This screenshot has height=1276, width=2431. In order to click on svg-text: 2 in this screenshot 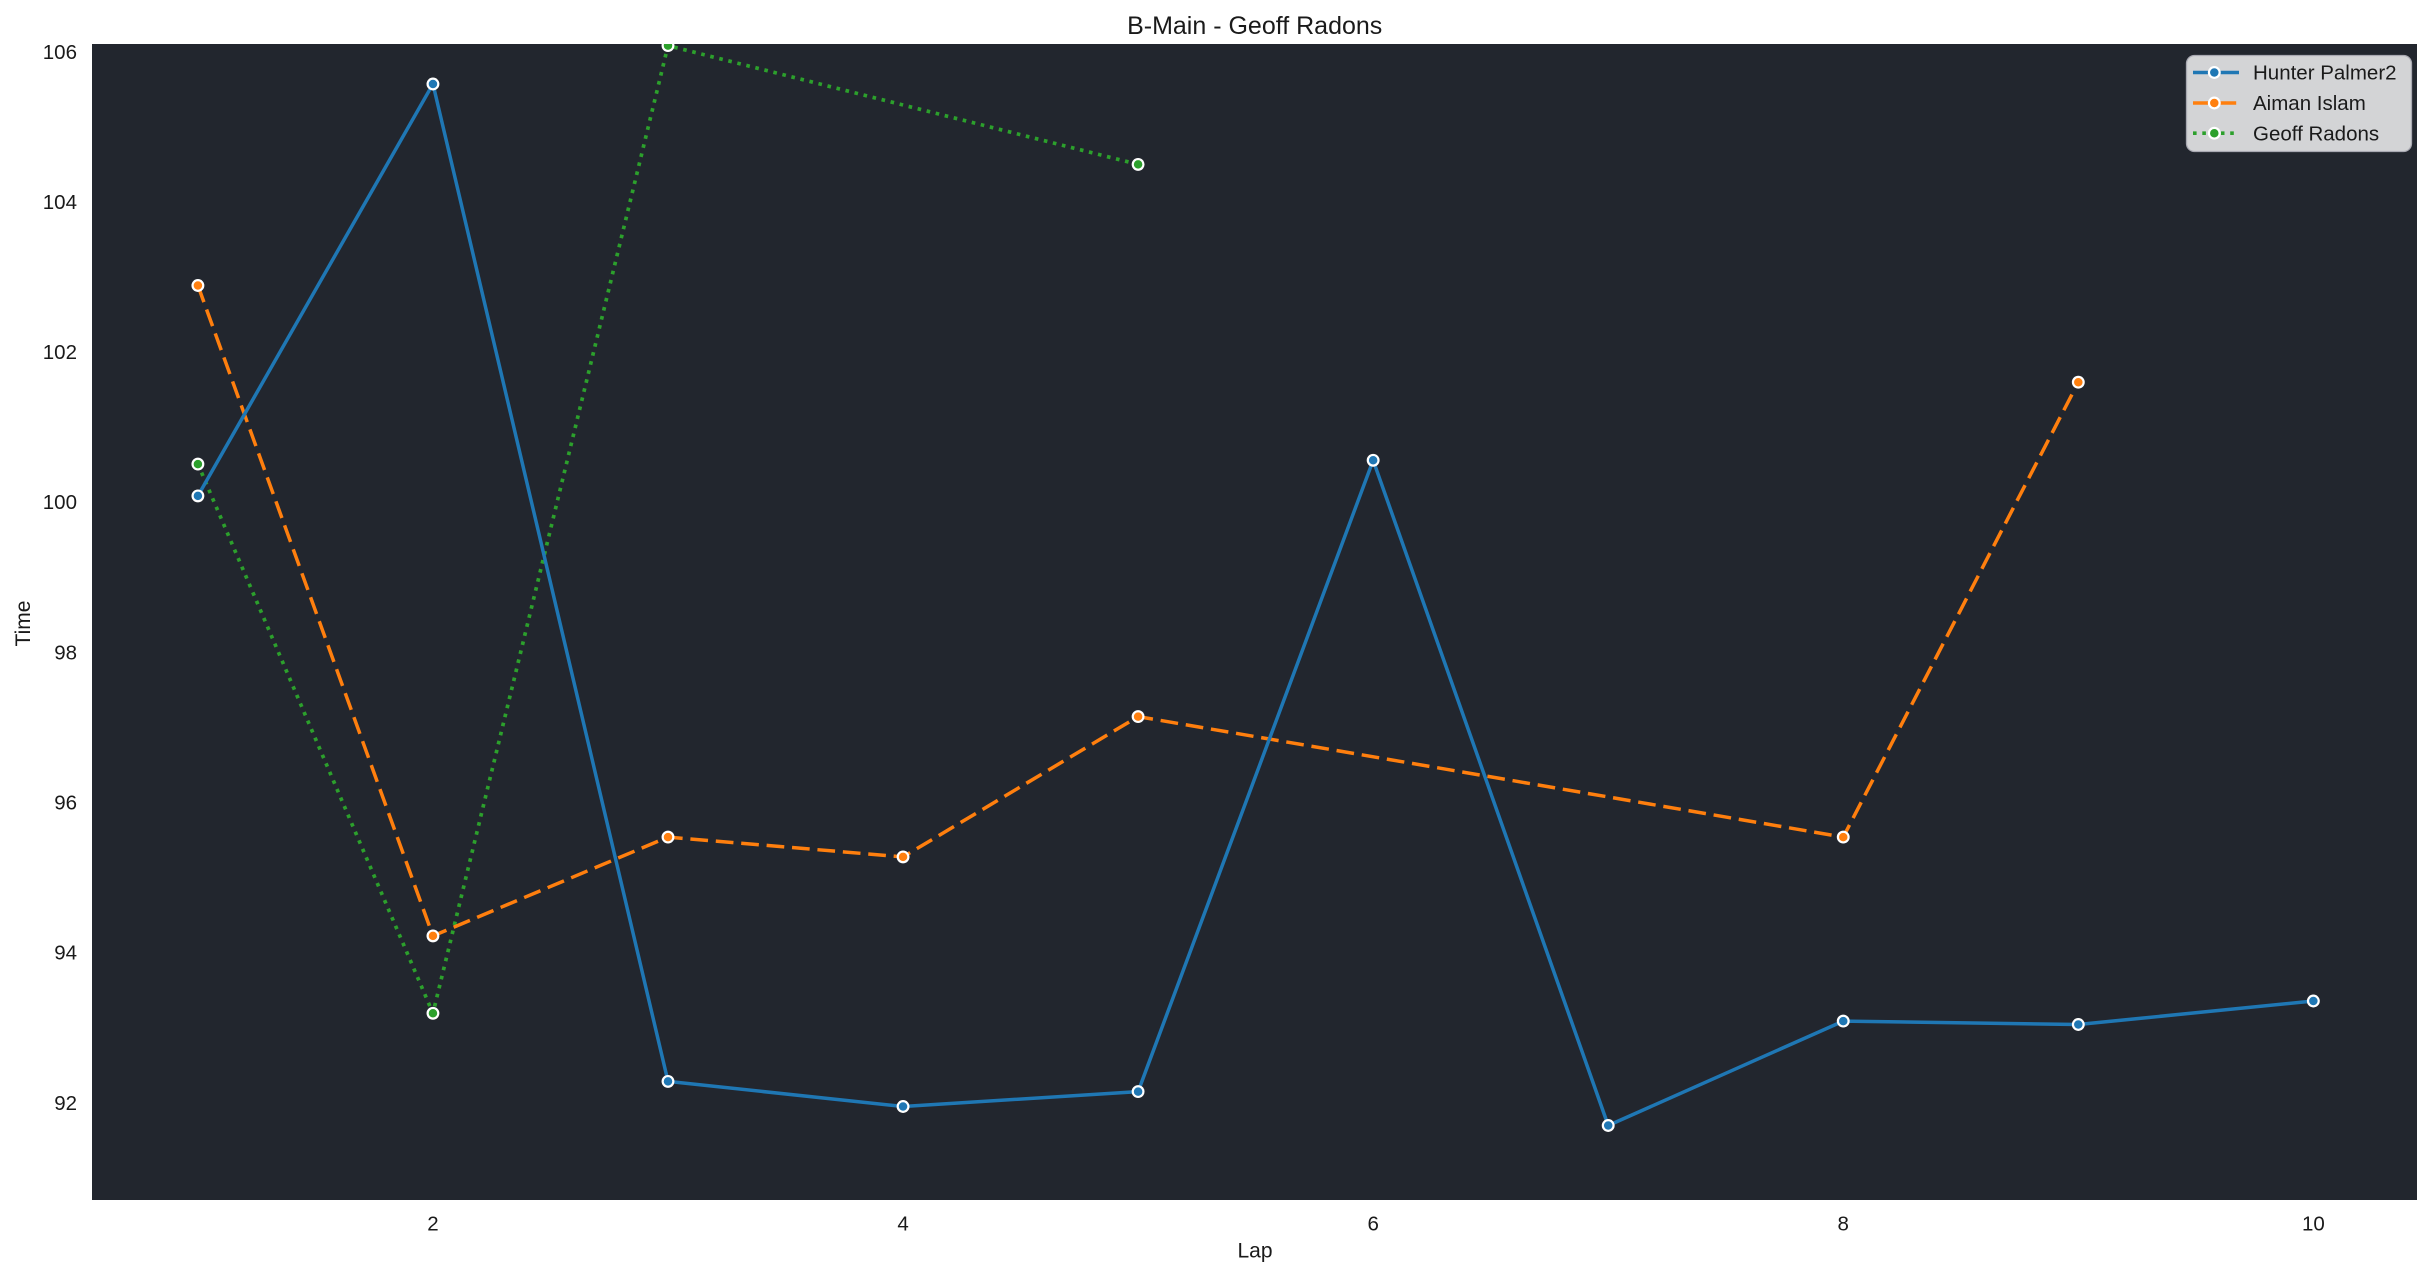, I will do `click(432, 1224)`.